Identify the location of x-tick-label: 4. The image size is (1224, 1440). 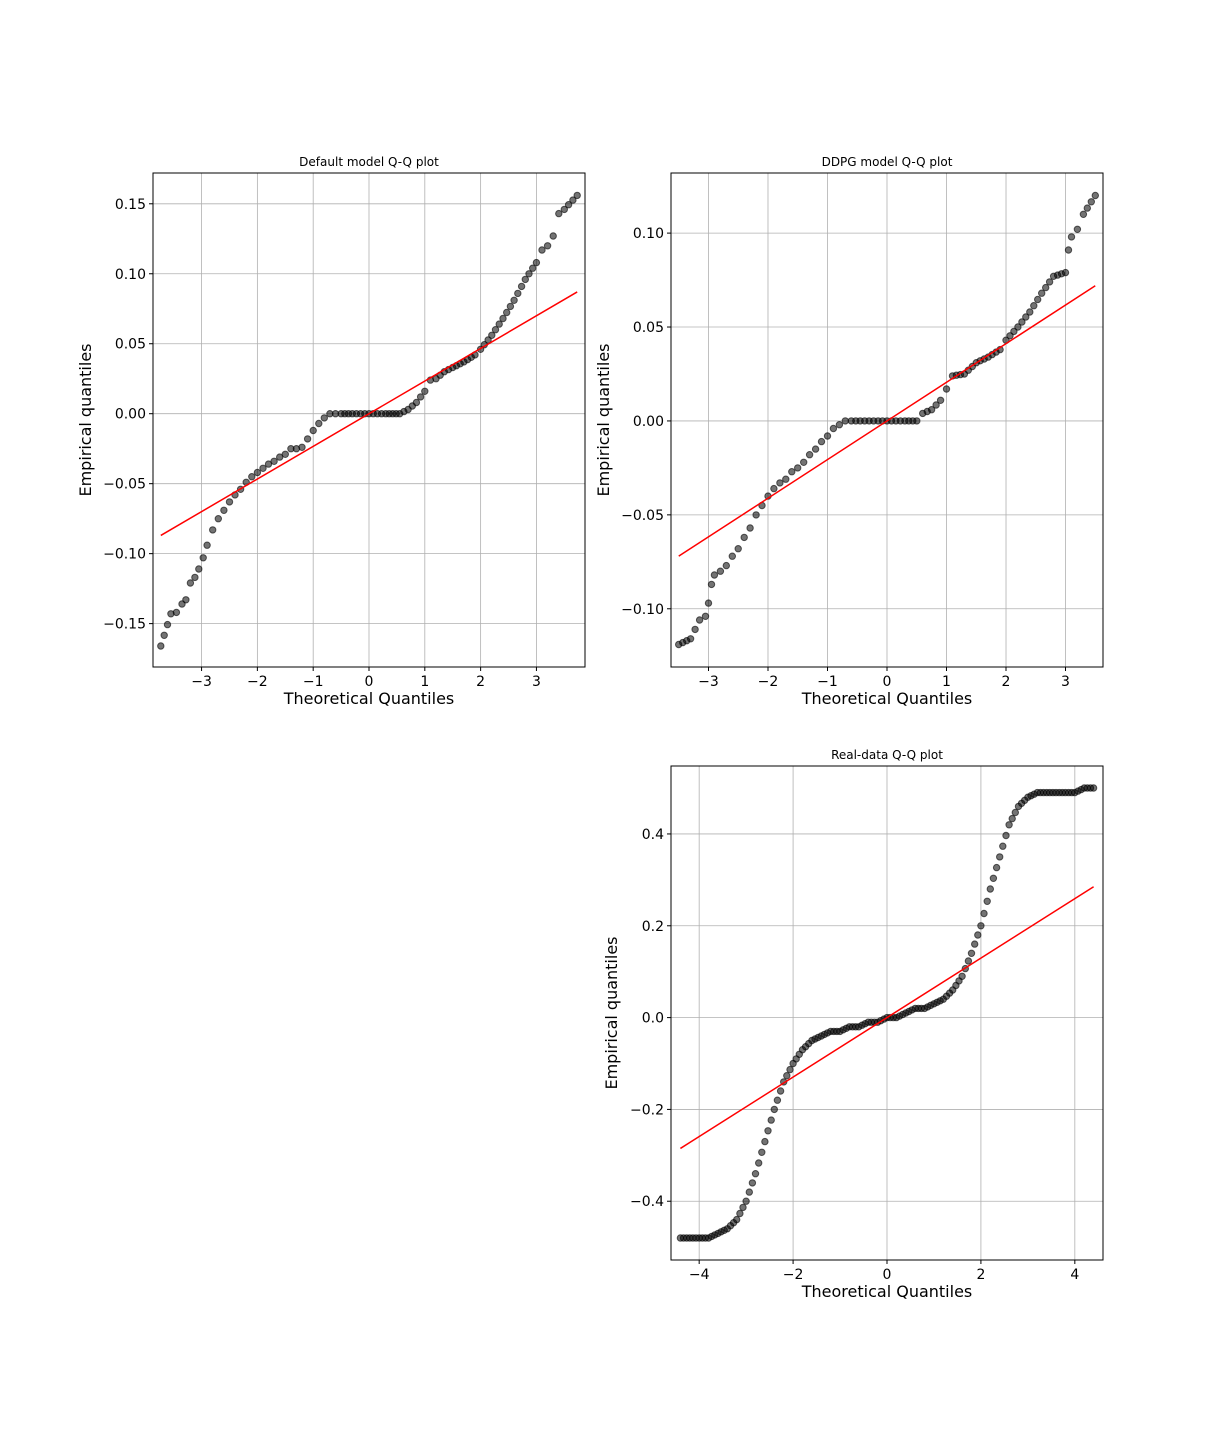
(1074, 1275).